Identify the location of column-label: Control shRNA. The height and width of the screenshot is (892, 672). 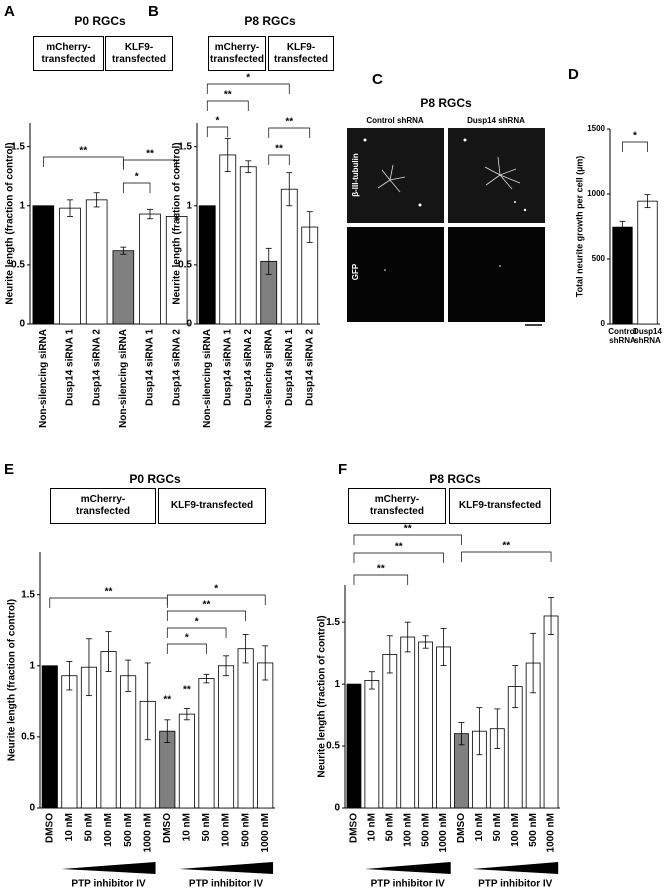
(395, 120).